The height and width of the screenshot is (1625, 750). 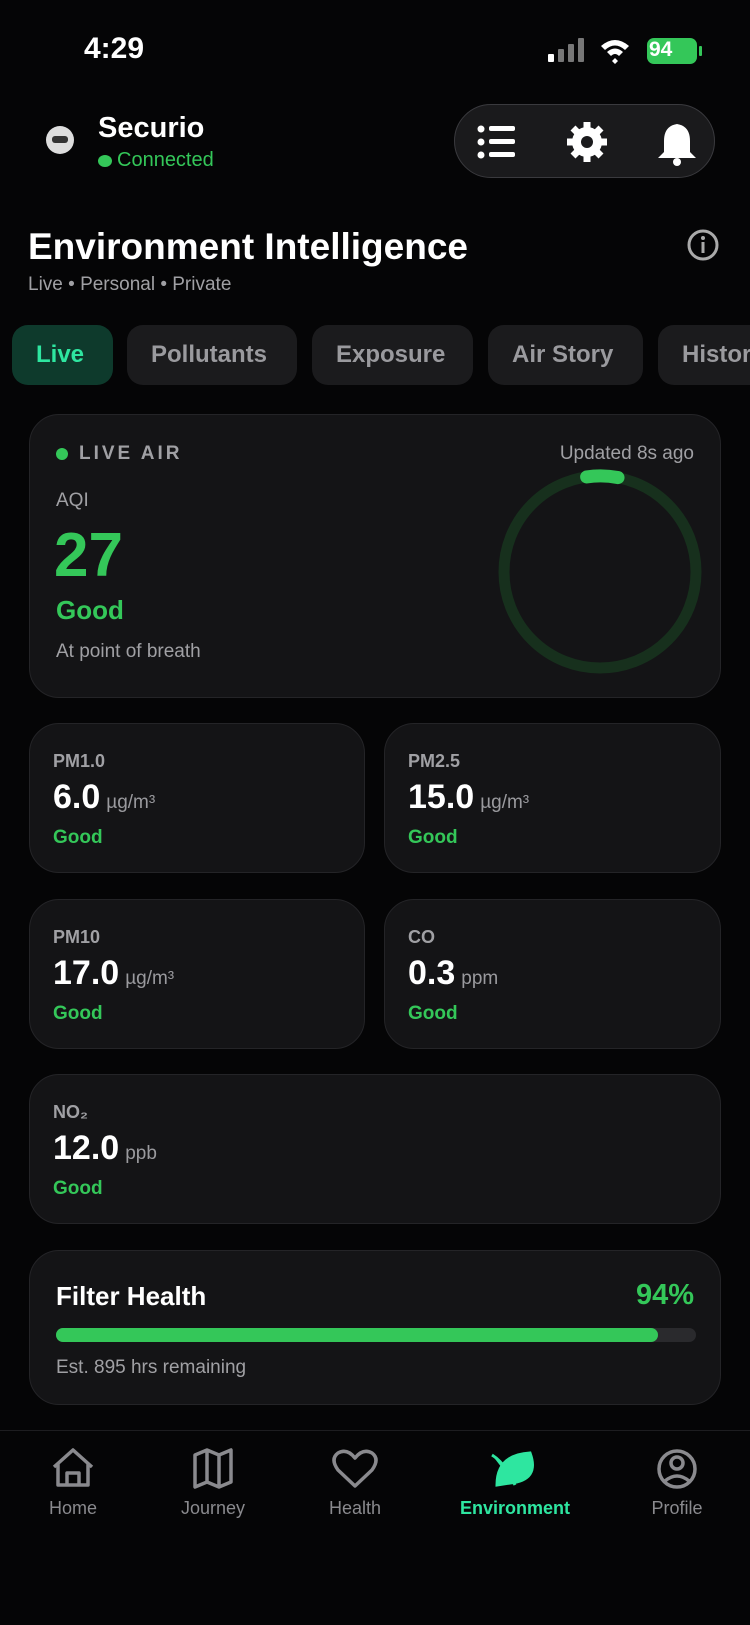 What do you see at coordinates (128, 651) in the screenshot?
I see `aqi-note: At point of breath` at bounding box center [128, 651].